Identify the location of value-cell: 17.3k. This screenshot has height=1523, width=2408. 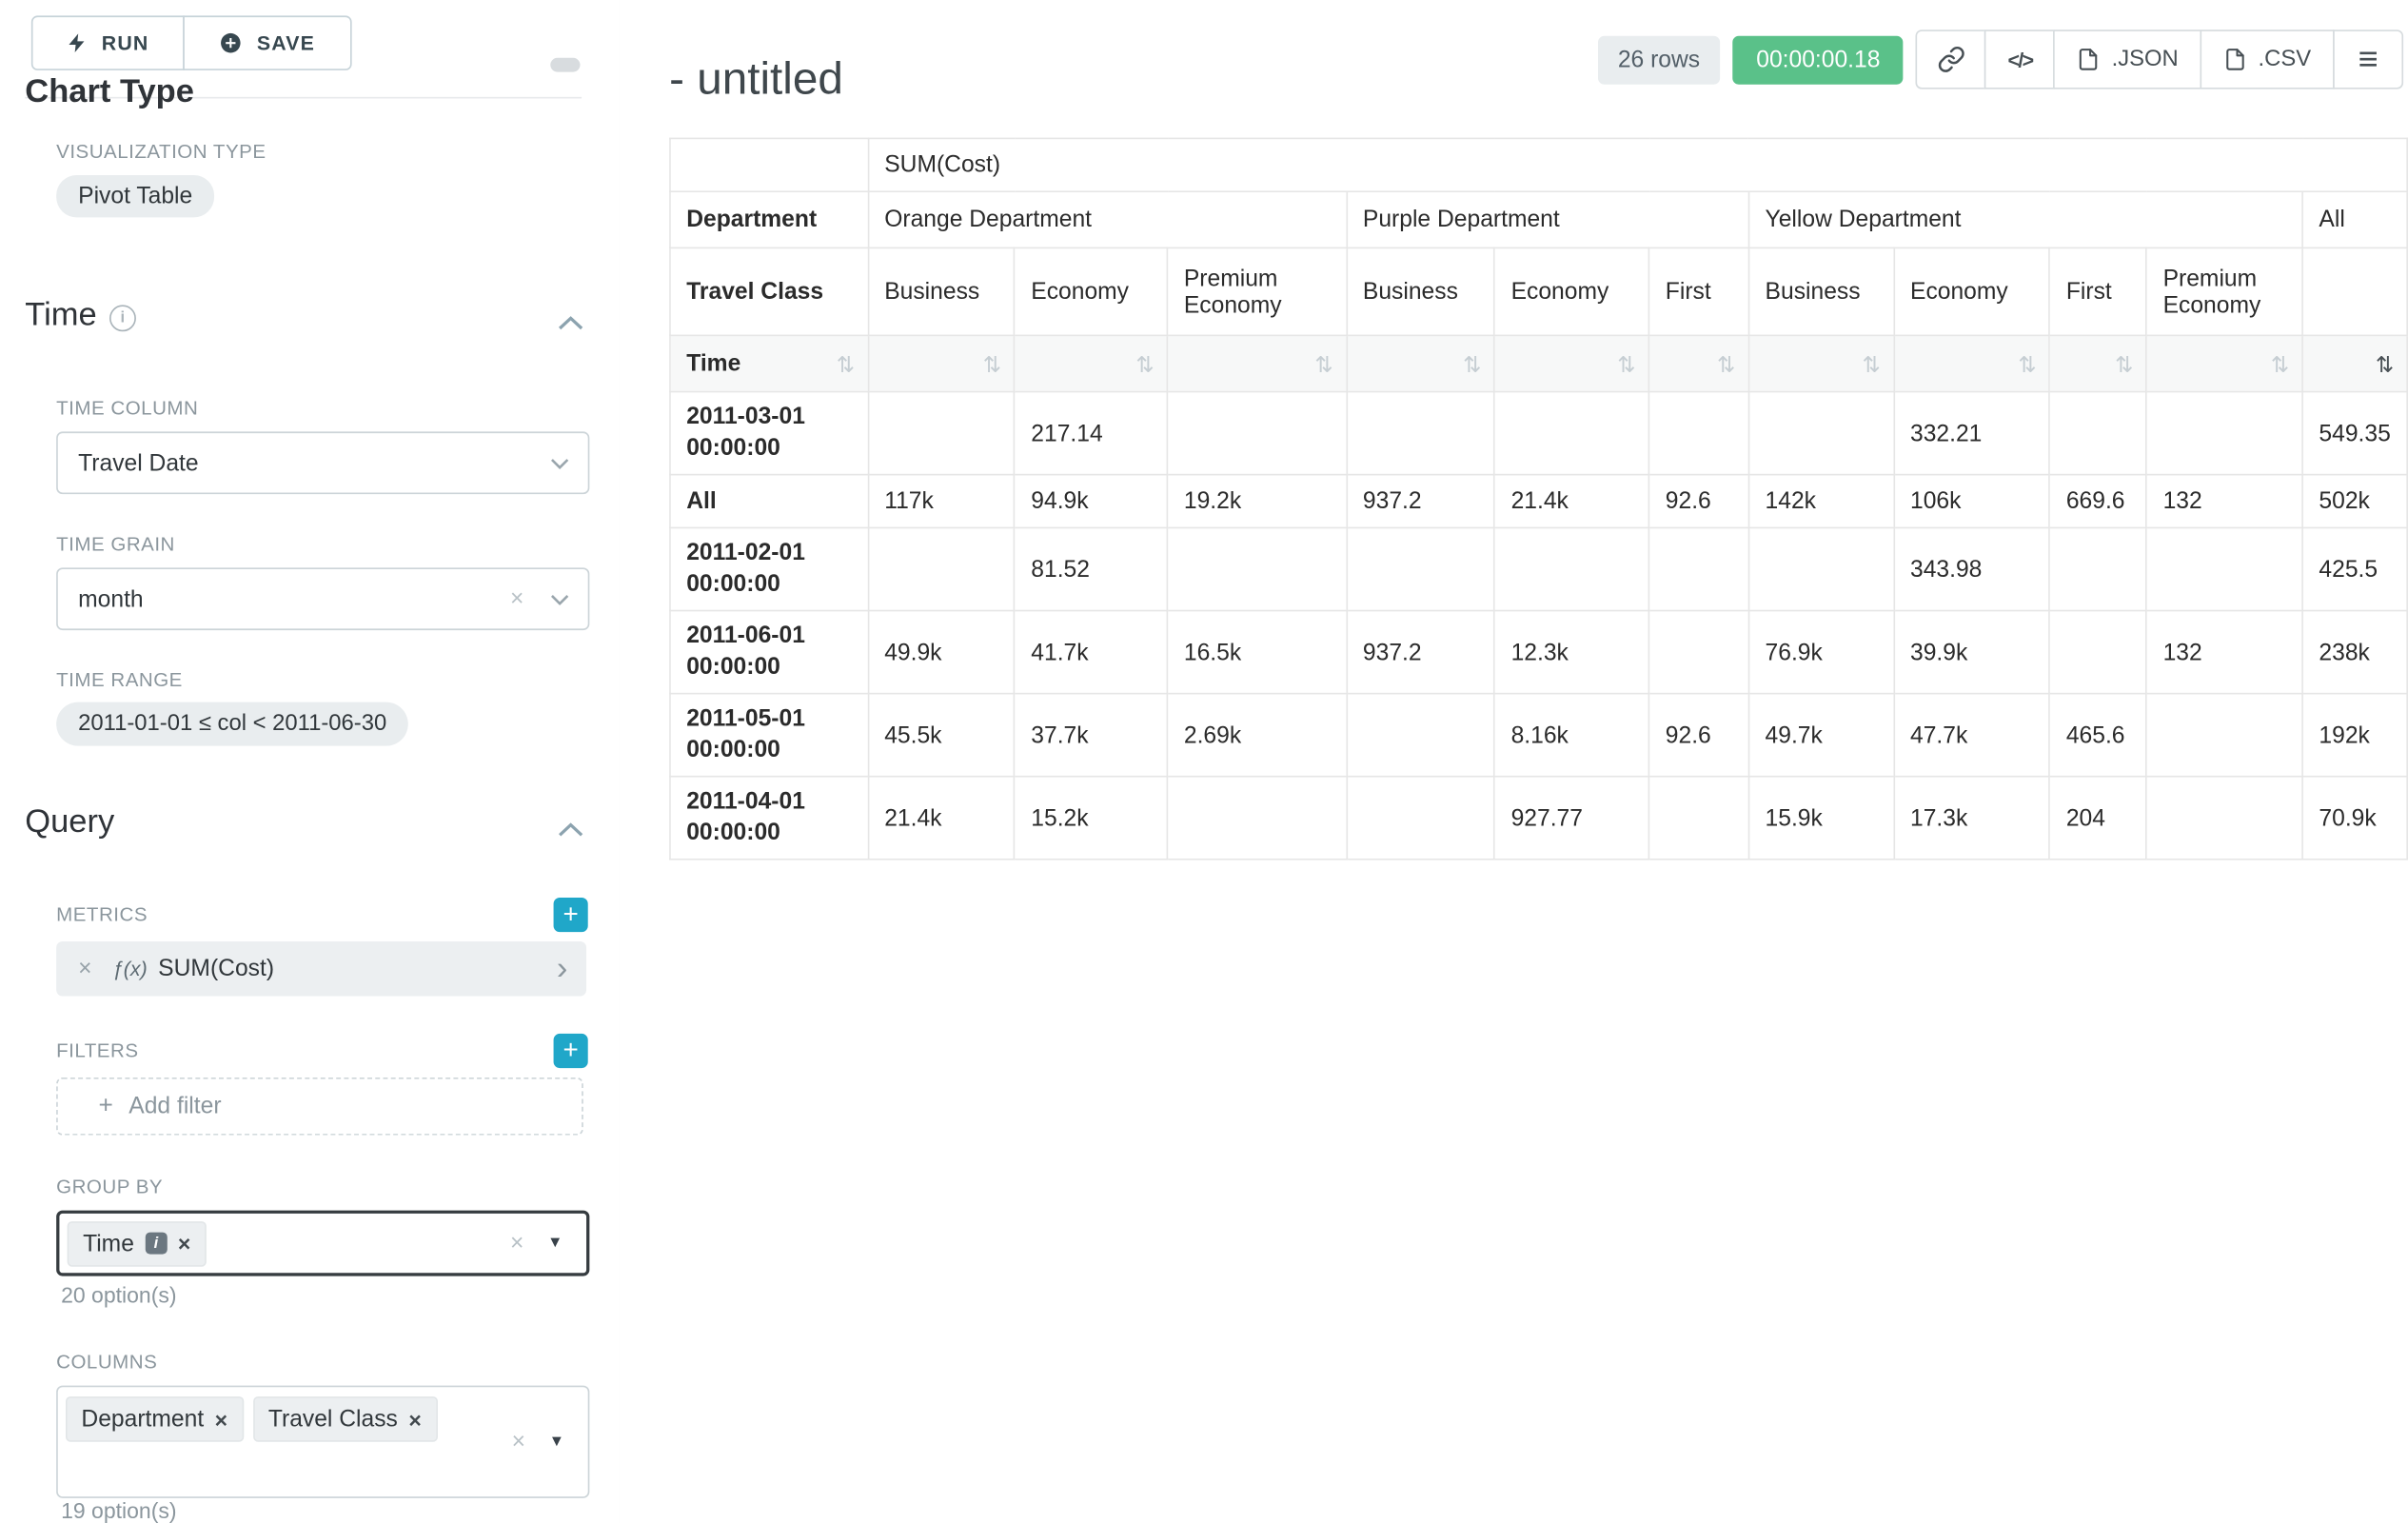
(1971, 818).